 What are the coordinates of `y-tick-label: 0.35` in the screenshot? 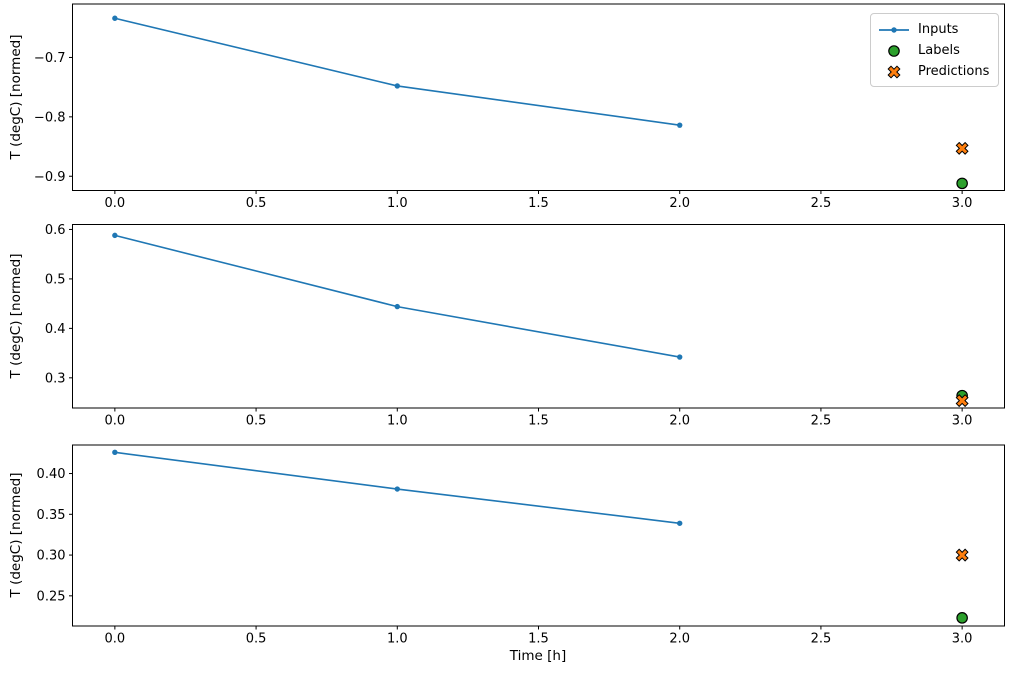 It's located at (51, 515).